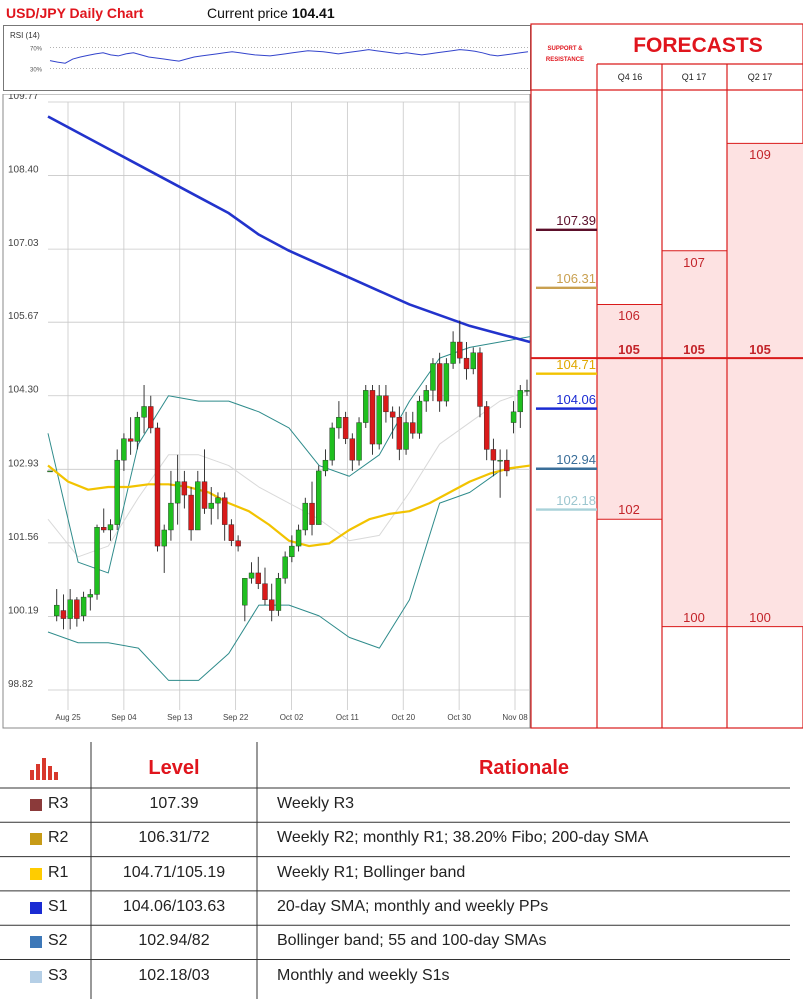 The image size is (803, 999). Describe the element at coordinates (58, 838) in the screenshot. I see `level-code: R2` at that location.